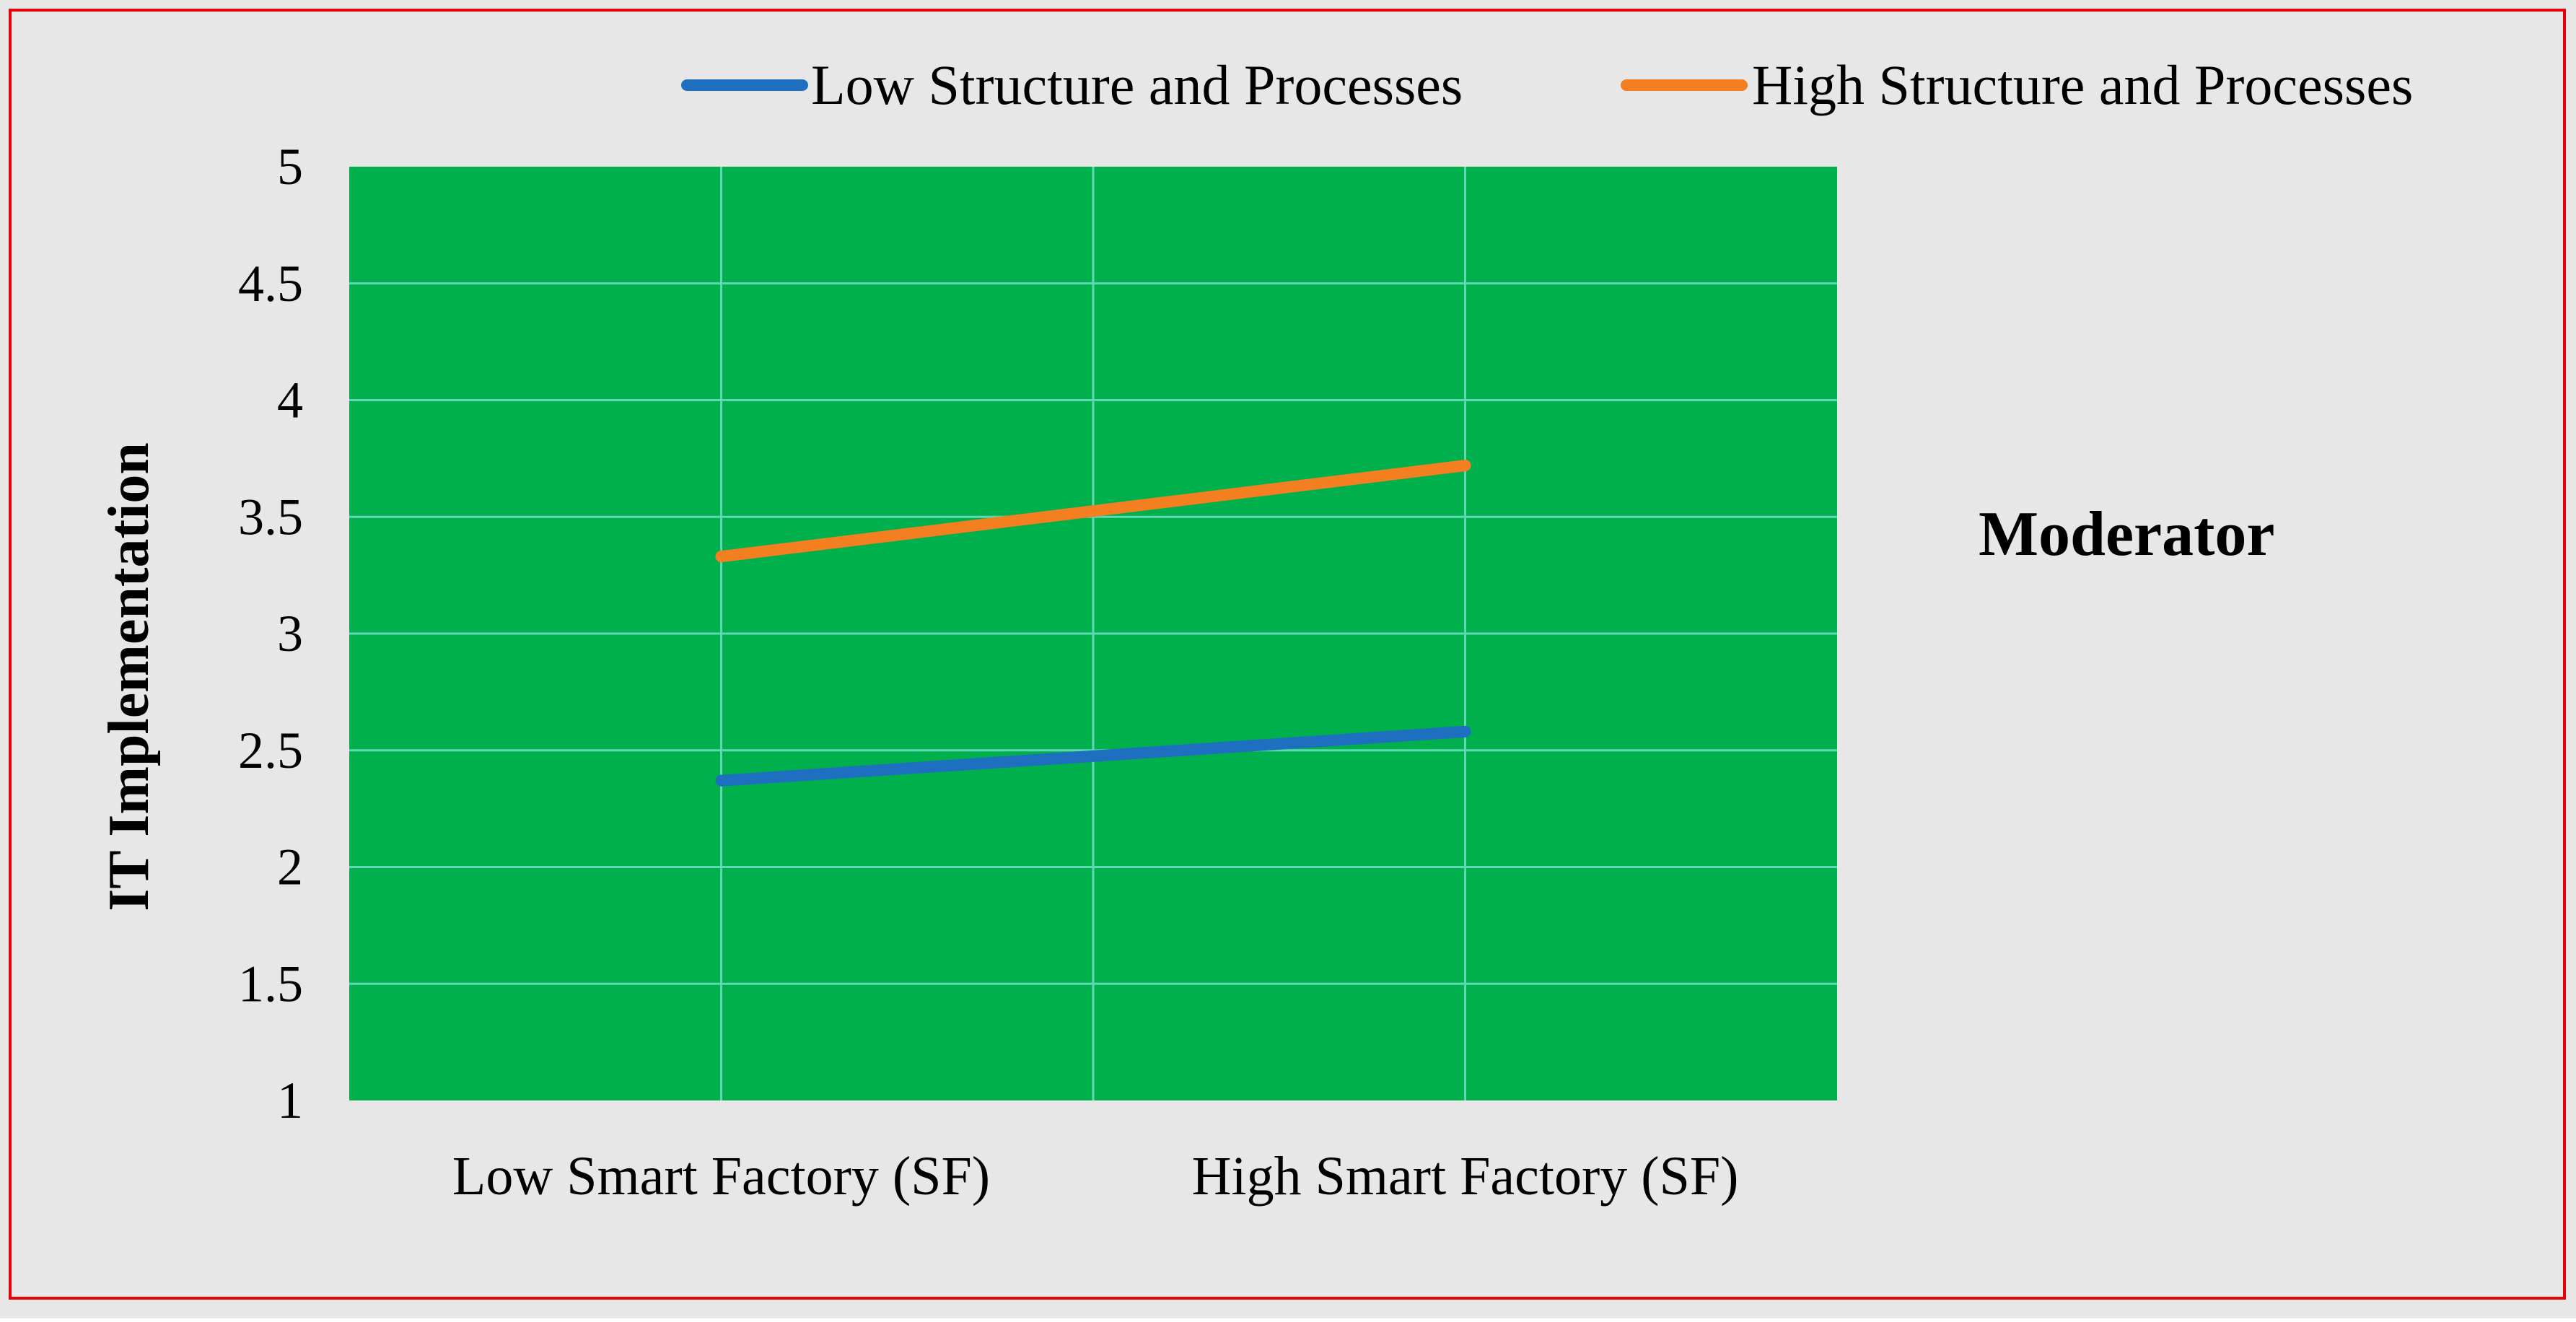 The image size is (2576, 1322). What do you see at coordinates (290, 167) in the screenshot?
I see `y-tick-label: 5` at bounding box center [290, 167].